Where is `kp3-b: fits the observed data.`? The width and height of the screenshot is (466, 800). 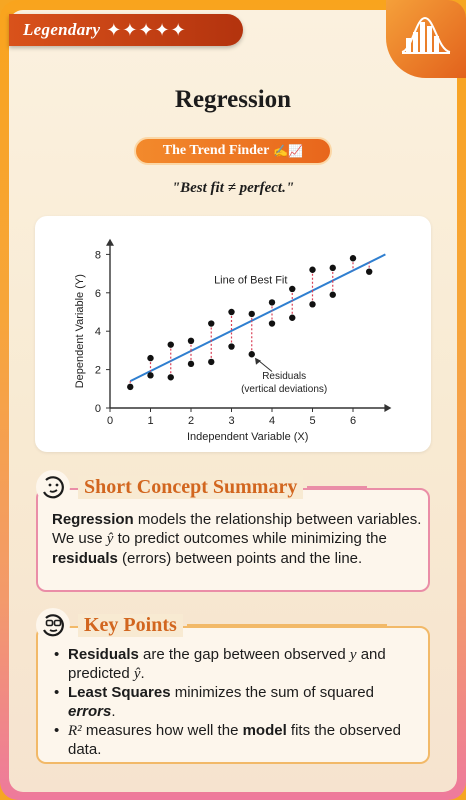 kp3-b: fits the observed data. is located at coordinates (234, 740).